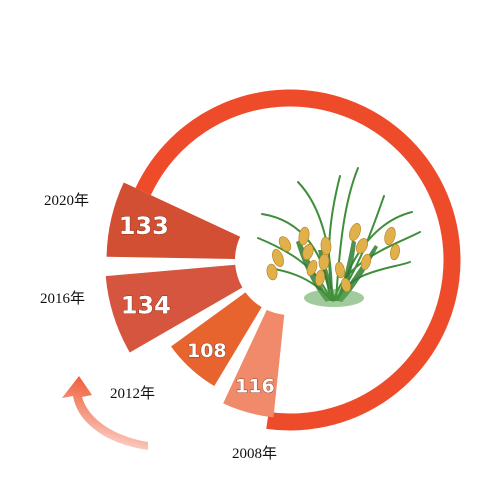  Describe the element at coordinates (255, 387) in the screenshot. I see `value-label-2008年: 116` at that location.